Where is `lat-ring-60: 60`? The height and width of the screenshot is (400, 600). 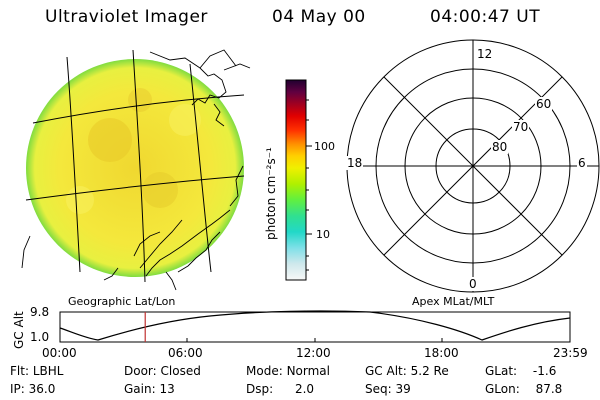 lat-ring-60: 60 is located at coordinates (544, 104).